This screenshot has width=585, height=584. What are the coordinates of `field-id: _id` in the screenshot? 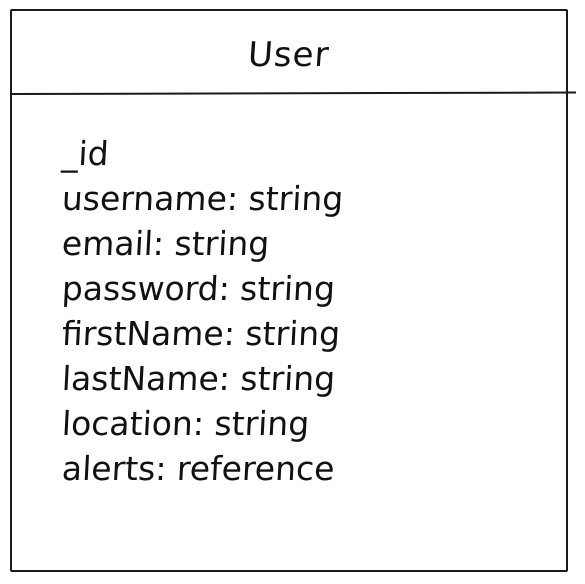 It's located at (85, 153).